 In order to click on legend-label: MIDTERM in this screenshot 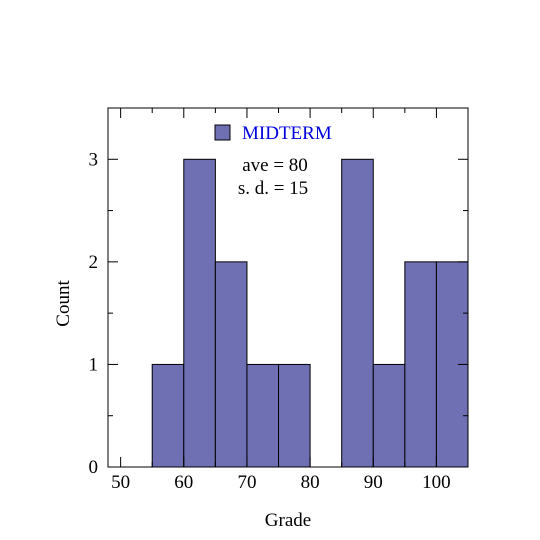, I will do `click(287, 133)`.